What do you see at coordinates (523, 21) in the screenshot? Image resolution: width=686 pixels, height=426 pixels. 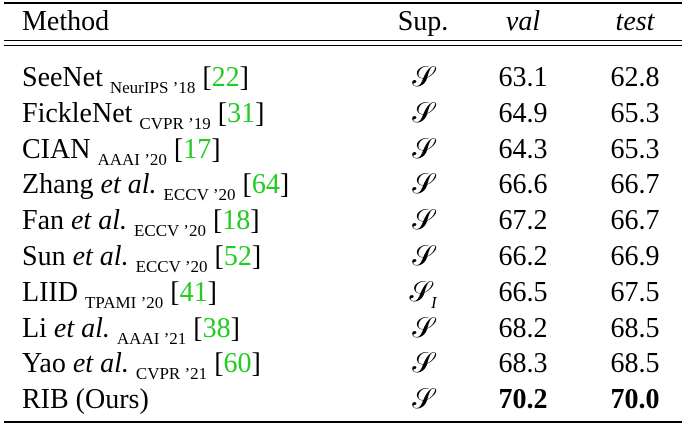 I see `header-cell: val` at bounding box center [523, 21].